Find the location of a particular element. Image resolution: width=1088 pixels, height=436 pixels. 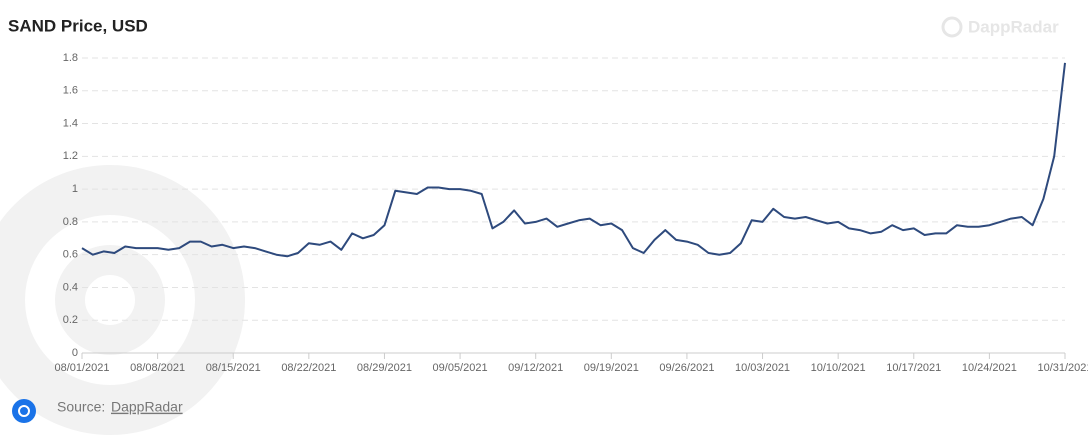

x-tick-label: 09/12/2021 is located at coordinates (535, 368).